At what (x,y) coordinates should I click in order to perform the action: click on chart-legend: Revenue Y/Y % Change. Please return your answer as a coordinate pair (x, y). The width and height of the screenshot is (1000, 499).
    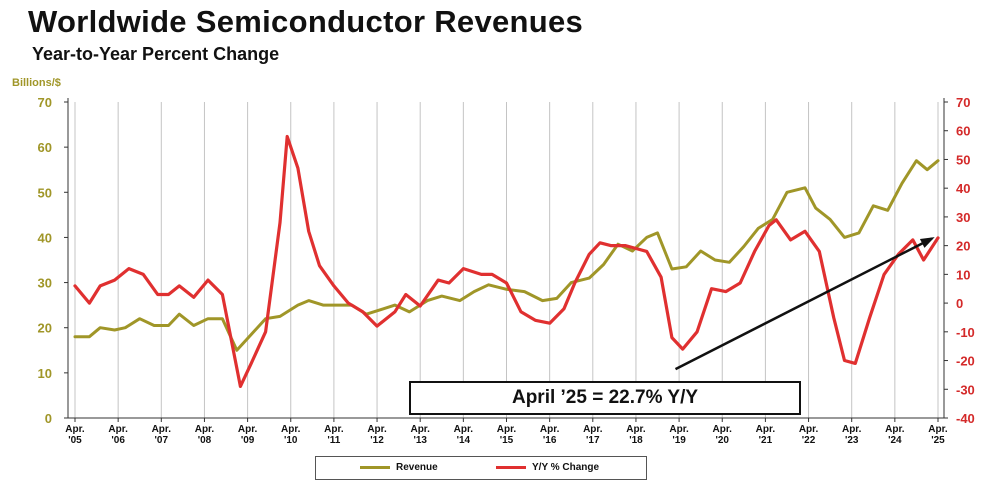
    Looking at the image, I should click on (481, 468).